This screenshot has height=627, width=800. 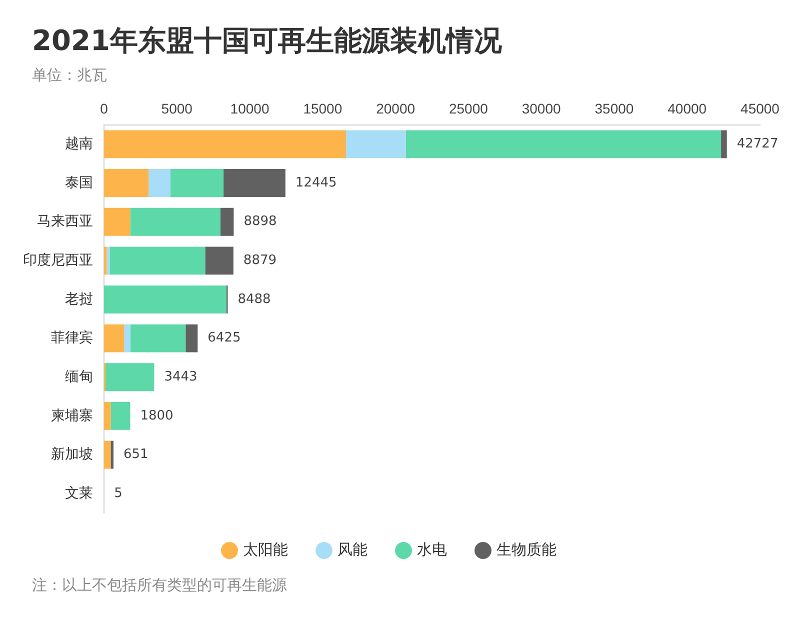 I want to click on x-tick-label: 25000, so click(x=468, y=108).